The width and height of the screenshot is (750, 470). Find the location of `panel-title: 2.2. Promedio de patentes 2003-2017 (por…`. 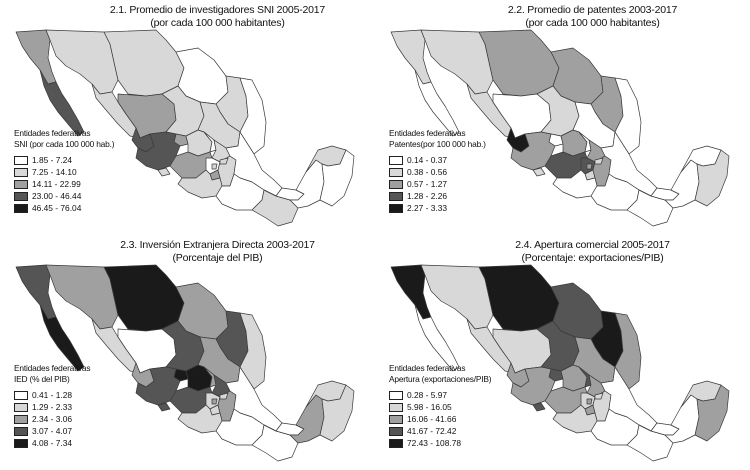

panel-title: 2.2. Promedio de patentes 2003-2017 (por… is located at coordinates (592, 17).